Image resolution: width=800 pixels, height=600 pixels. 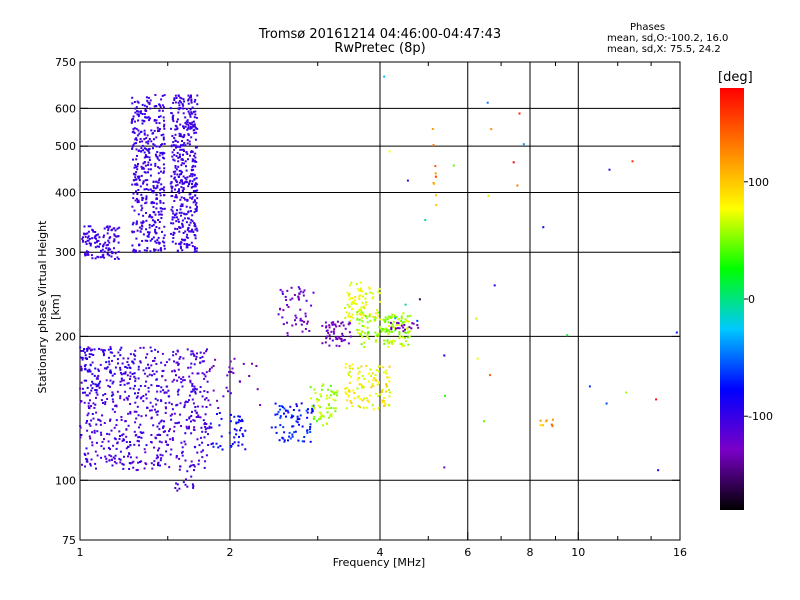 What do you see at coordinates (65, 62) in the screenshot?
I see `y-tick-label: 750` at bounding box center [65, 62].